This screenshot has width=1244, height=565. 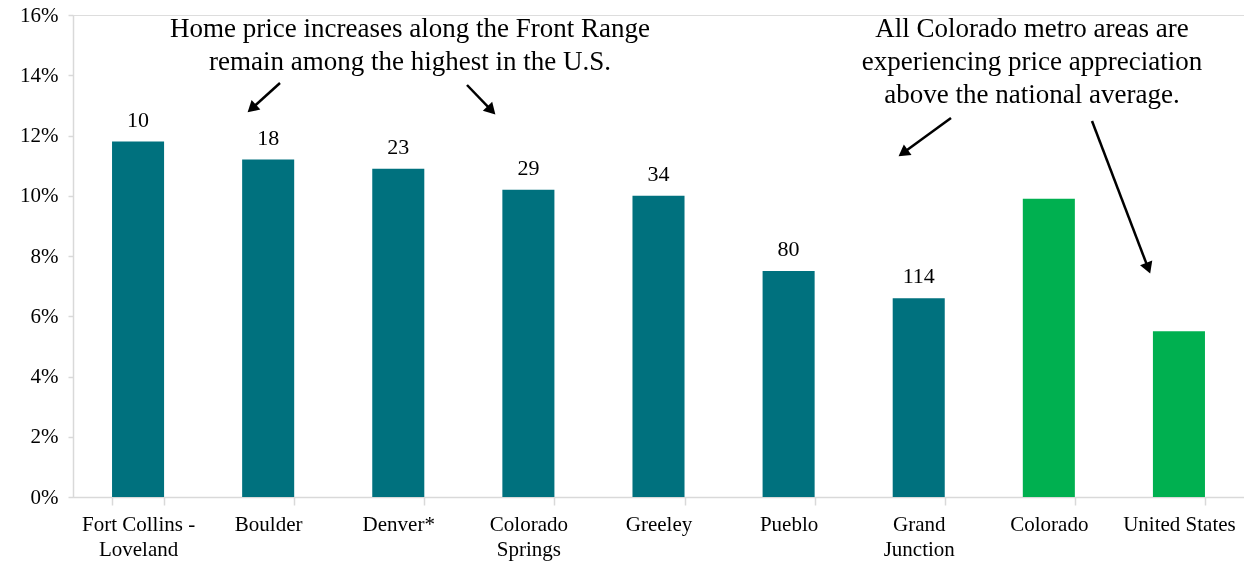 What do you see at coordinates (398, 523) in the screenshot?
I see `x-tick-label: Denver*` at bounding box center [398, 523].